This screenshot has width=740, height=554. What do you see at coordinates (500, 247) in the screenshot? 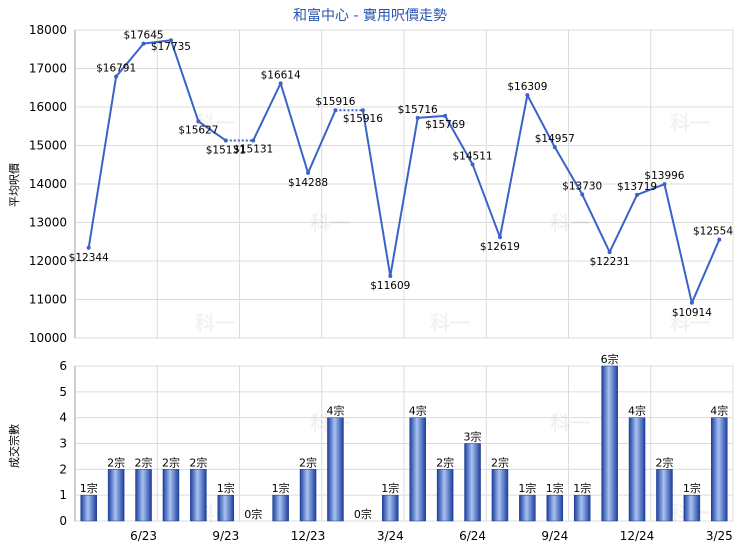
I see `line-data-label: $12619` at bounding box center [500, 247].